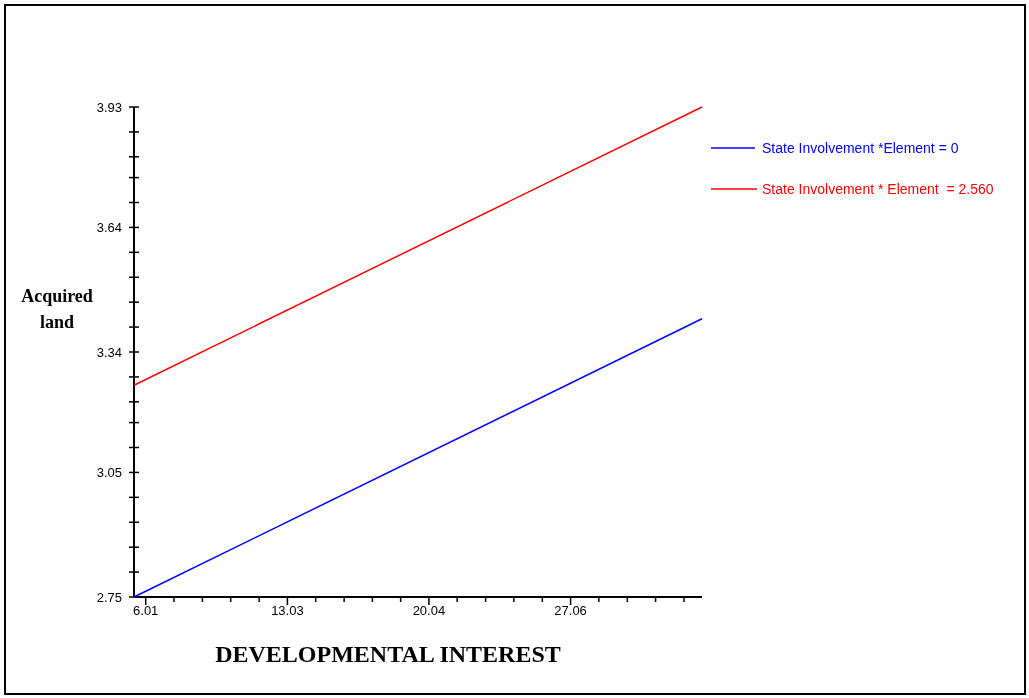 Image resolution: width=1029 pixels, height=698 pixels. I want to click on legend-label: State Involvement * Element = 2.560, so click(878, 188).